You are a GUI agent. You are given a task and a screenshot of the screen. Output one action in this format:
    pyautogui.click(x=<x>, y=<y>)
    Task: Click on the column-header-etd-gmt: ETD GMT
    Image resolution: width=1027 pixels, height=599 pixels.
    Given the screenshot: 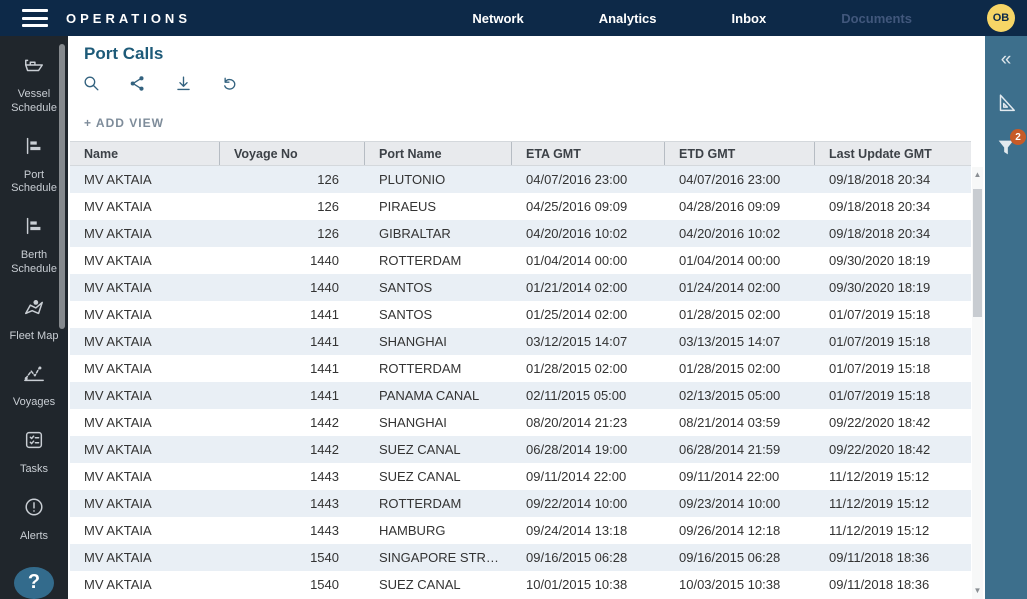 What is the action you would take?
    pyautogui.click(x=740, y=153)
    